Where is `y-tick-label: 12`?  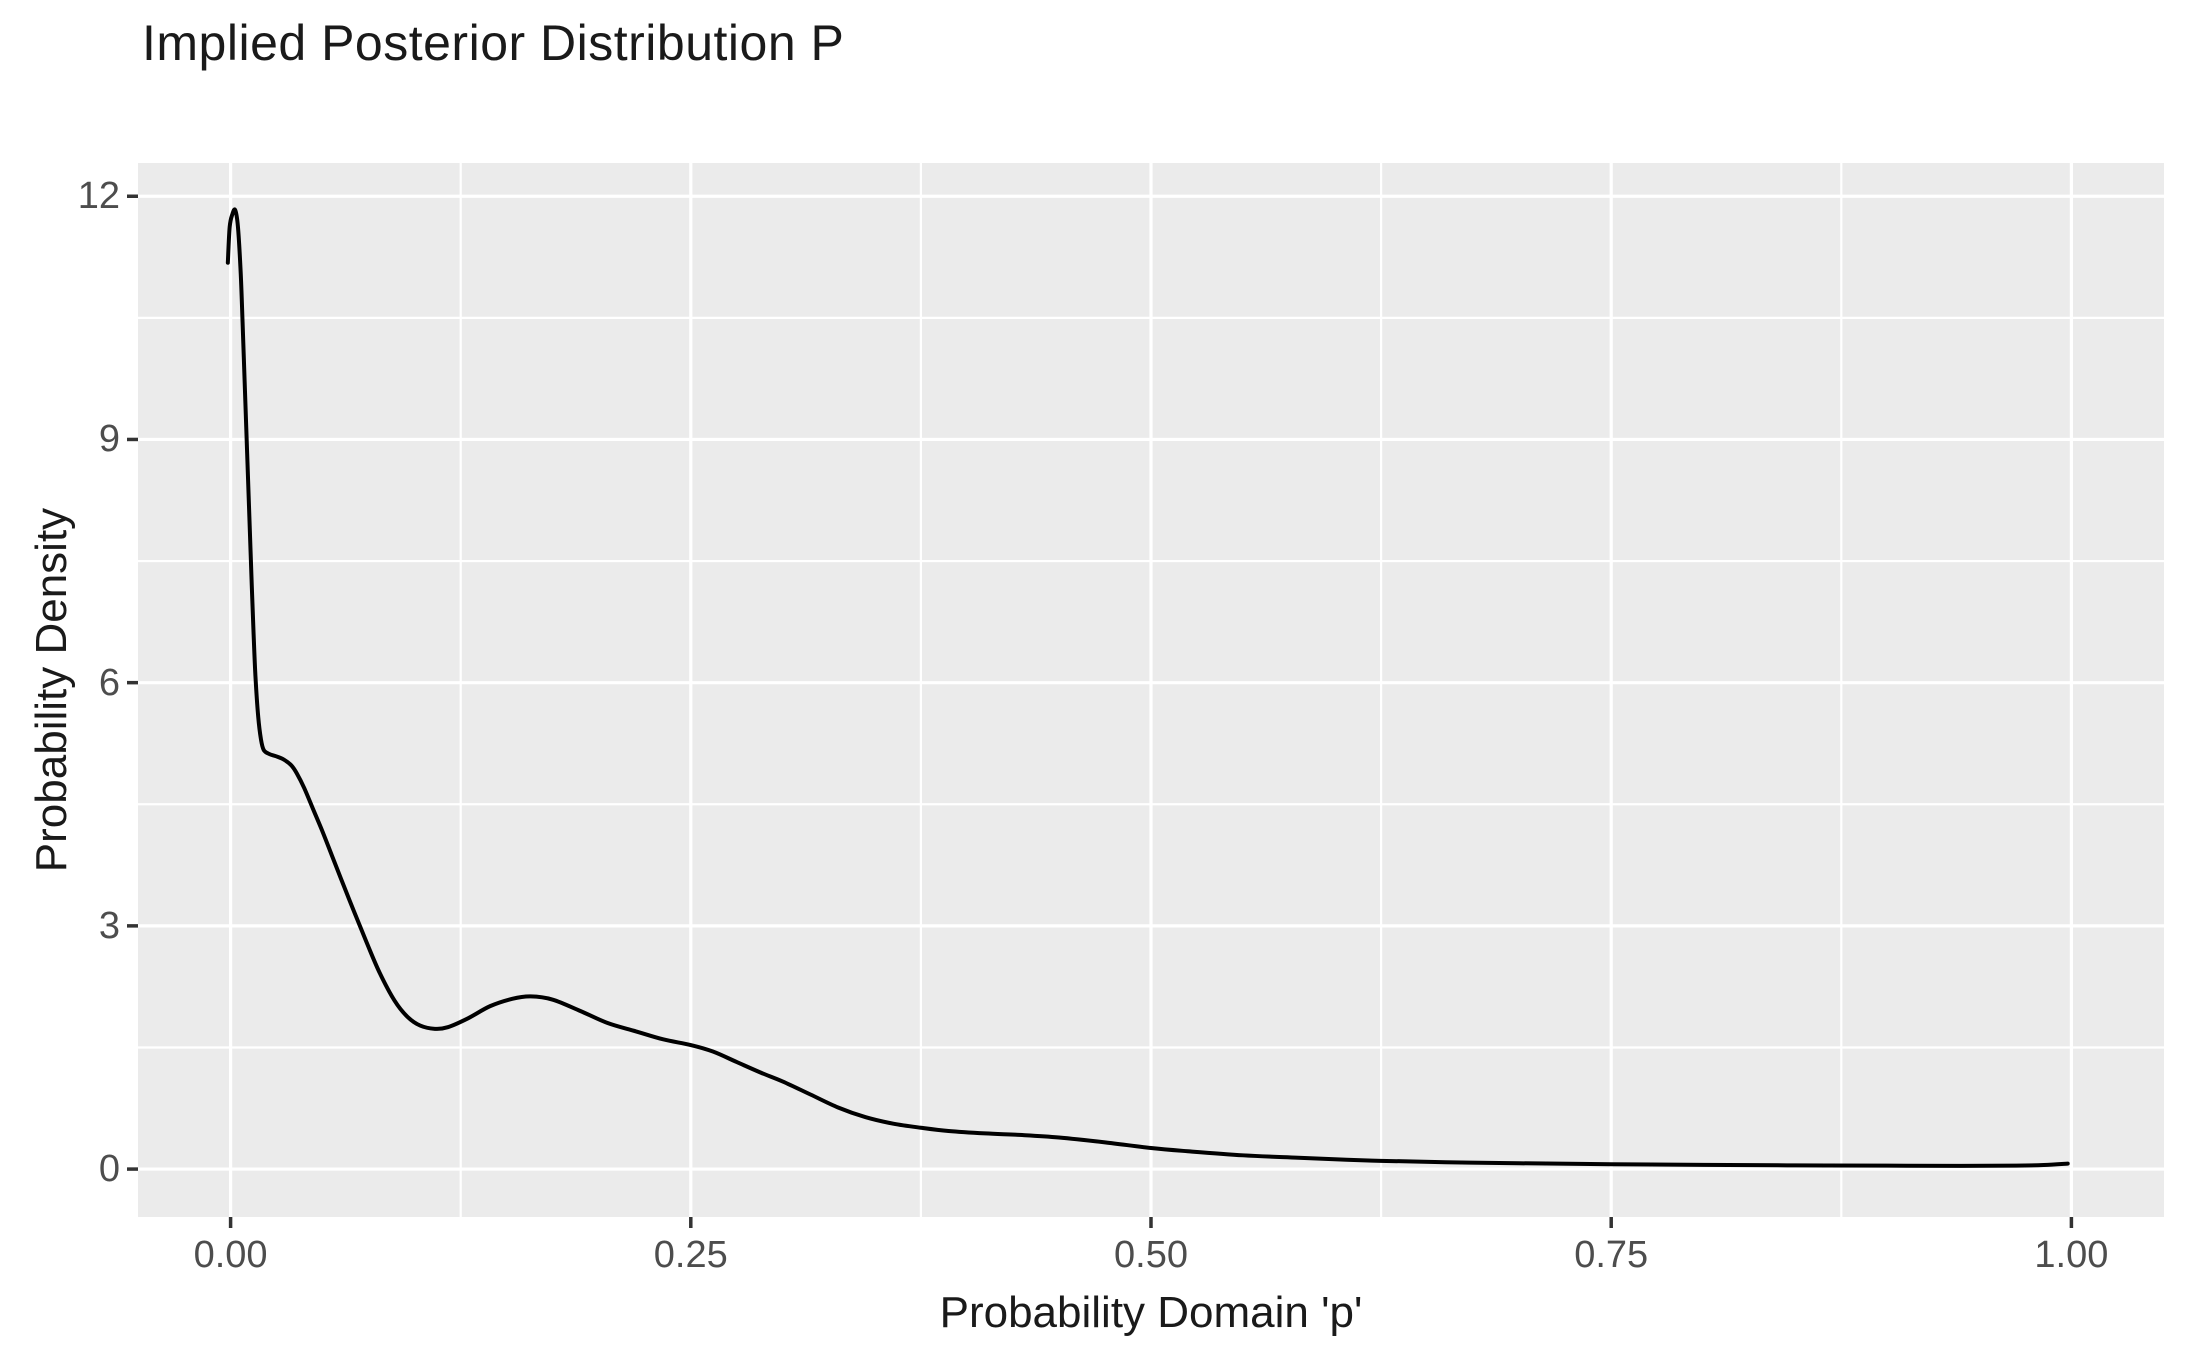
y-tick-label: 12 is located at coordinates (98, 196).